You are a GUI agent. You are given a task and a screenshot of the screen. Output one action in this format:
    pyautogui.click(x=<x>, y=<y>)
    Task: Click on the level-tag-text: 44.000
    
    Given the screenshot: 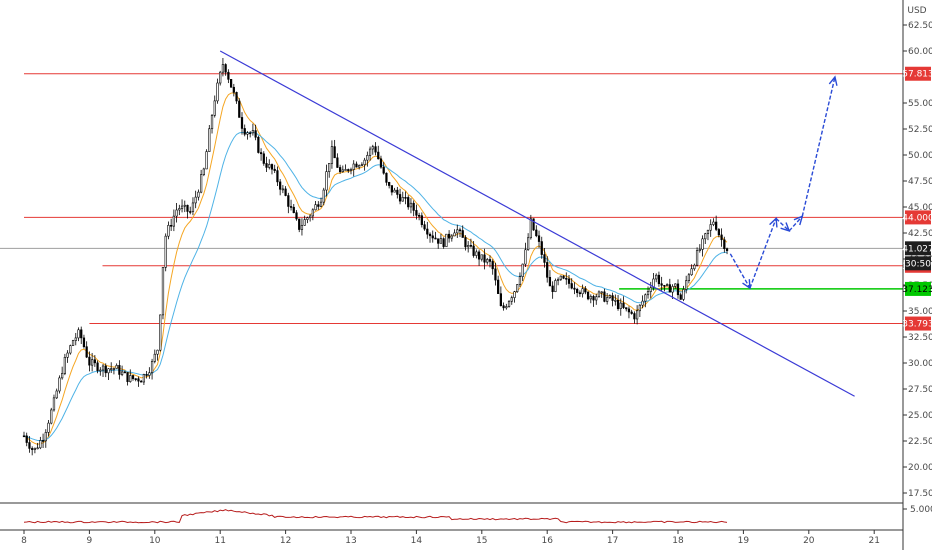 What is the action you would take?
    pyautogui.click(x=917, y=218)
    